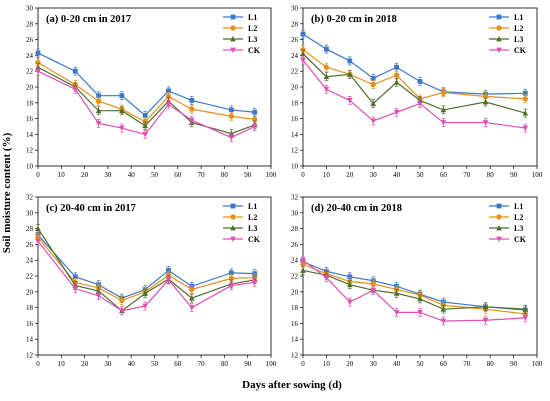 The image size is (550, 401). Describe the element at coordinates (30, 72) in the screenshot. I see `panel-a-y-tick-label: 22` at that location.